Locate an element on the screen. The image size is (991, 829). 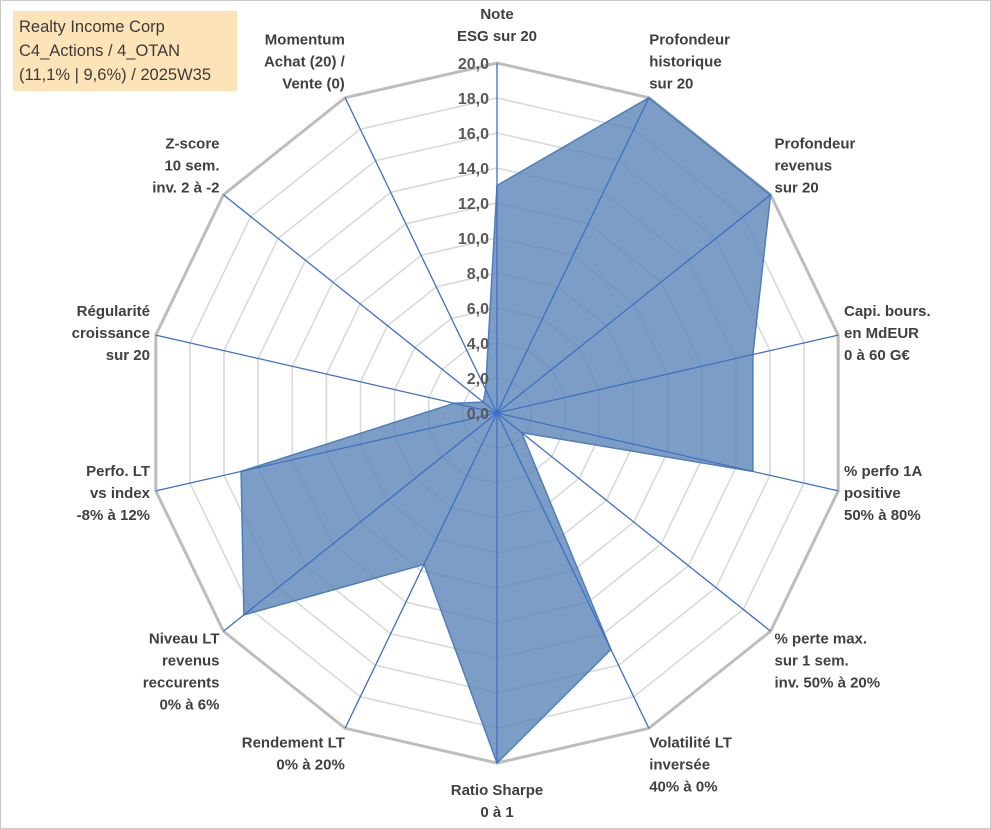
axis-label-line: en MdEUR is located at coordinates (881, 333).